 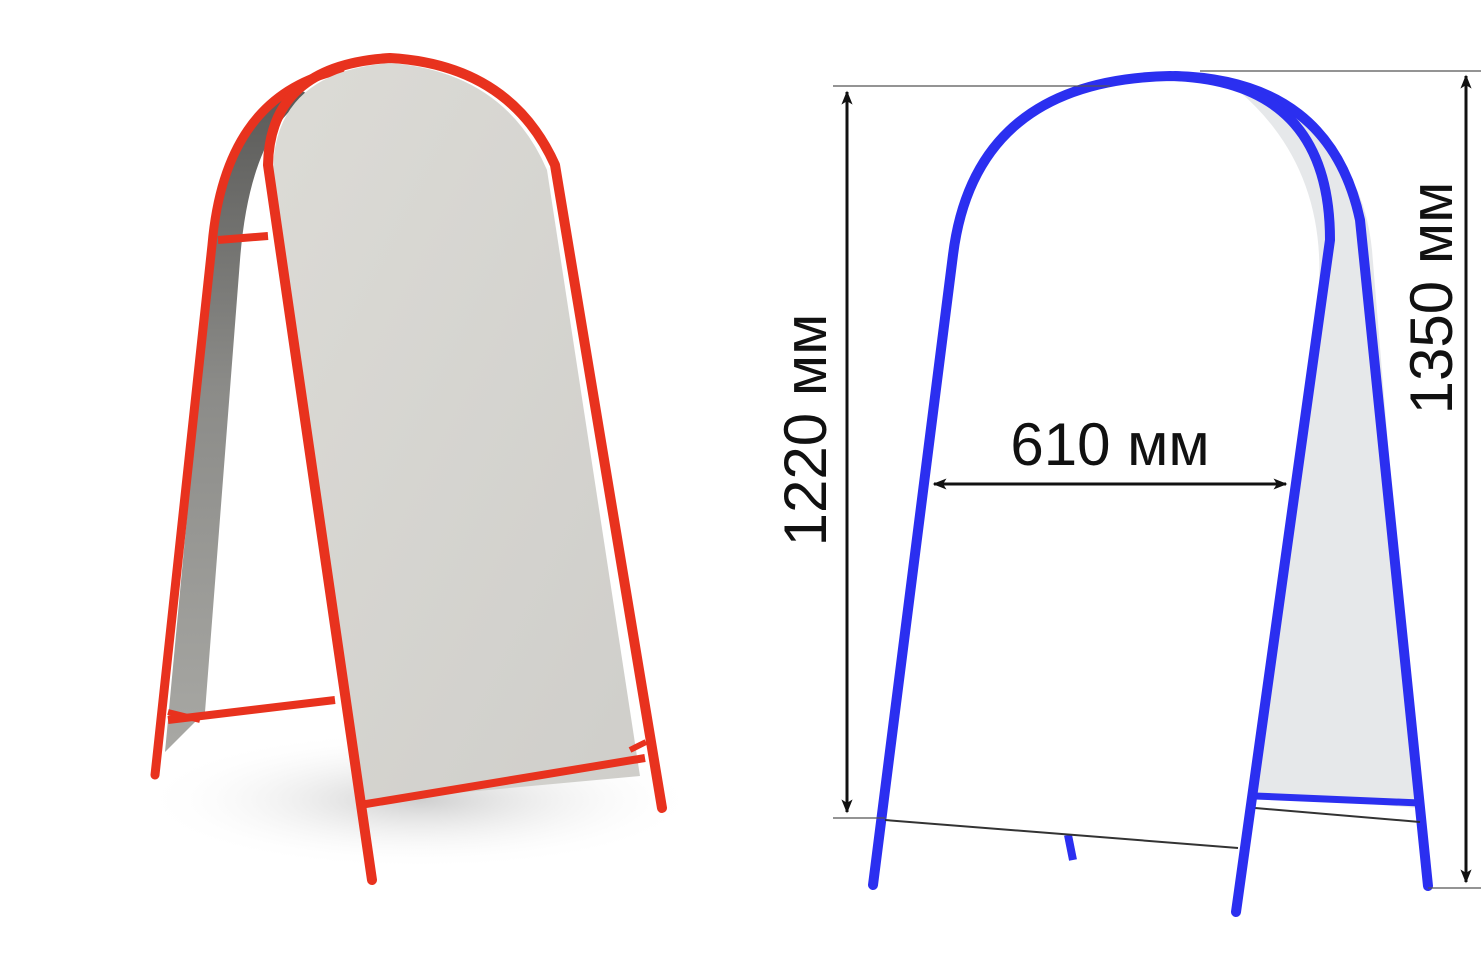 What do you see at coordinates (1337, 799) in the screenshot?
I see `schematic-back-crossbar` at bounding box center [1337, 799].